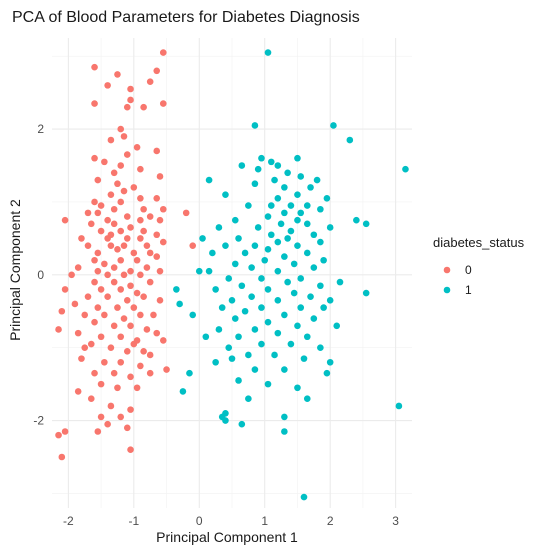 This screenshot has width=553, height=552. What do you see at coordinates (38, 421) in the screenshot?
I see `y-tick-label: -2` at bounding box center [38, 421].